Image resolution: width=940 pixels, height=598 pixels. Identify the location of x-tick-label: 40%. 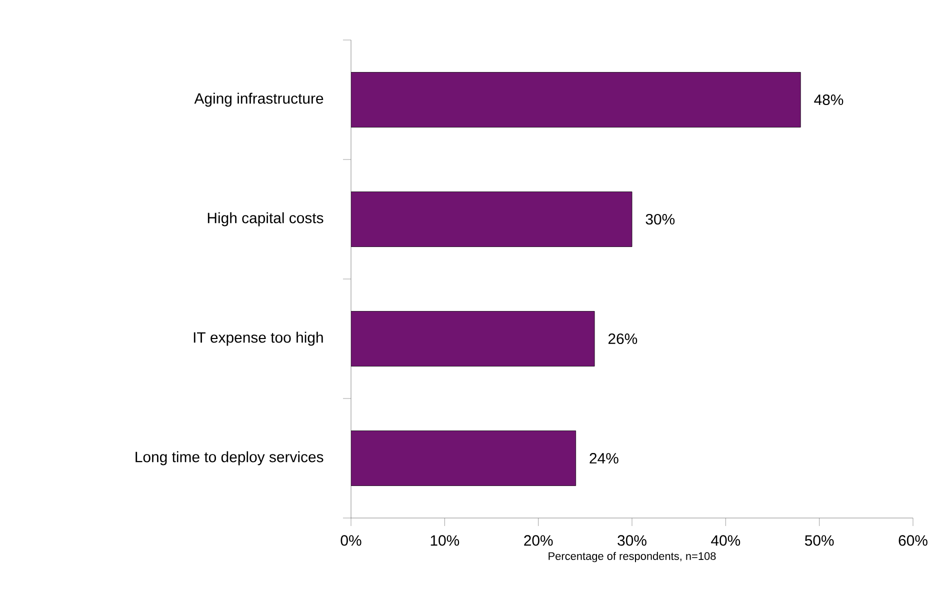
(725, 540).